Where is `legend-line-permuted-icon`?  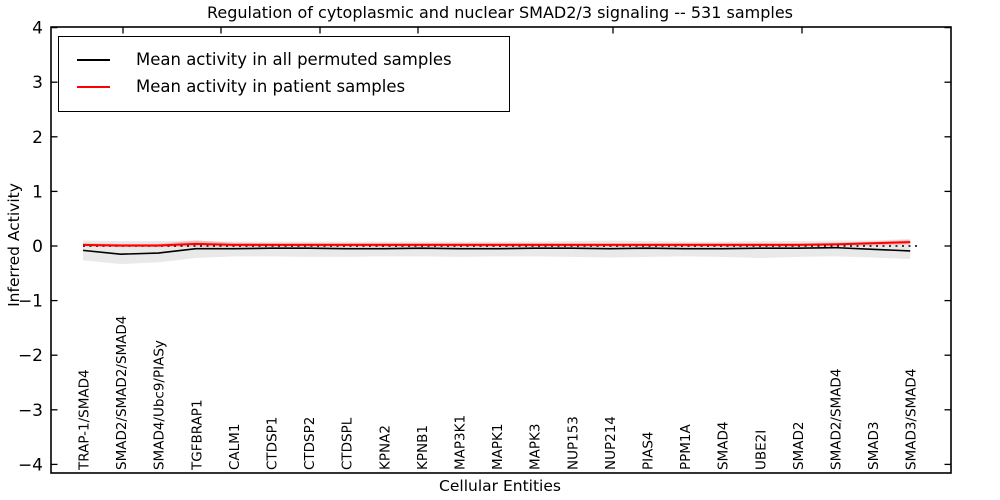 legend-line-permuted-icon is located at coordinates (93, 59).